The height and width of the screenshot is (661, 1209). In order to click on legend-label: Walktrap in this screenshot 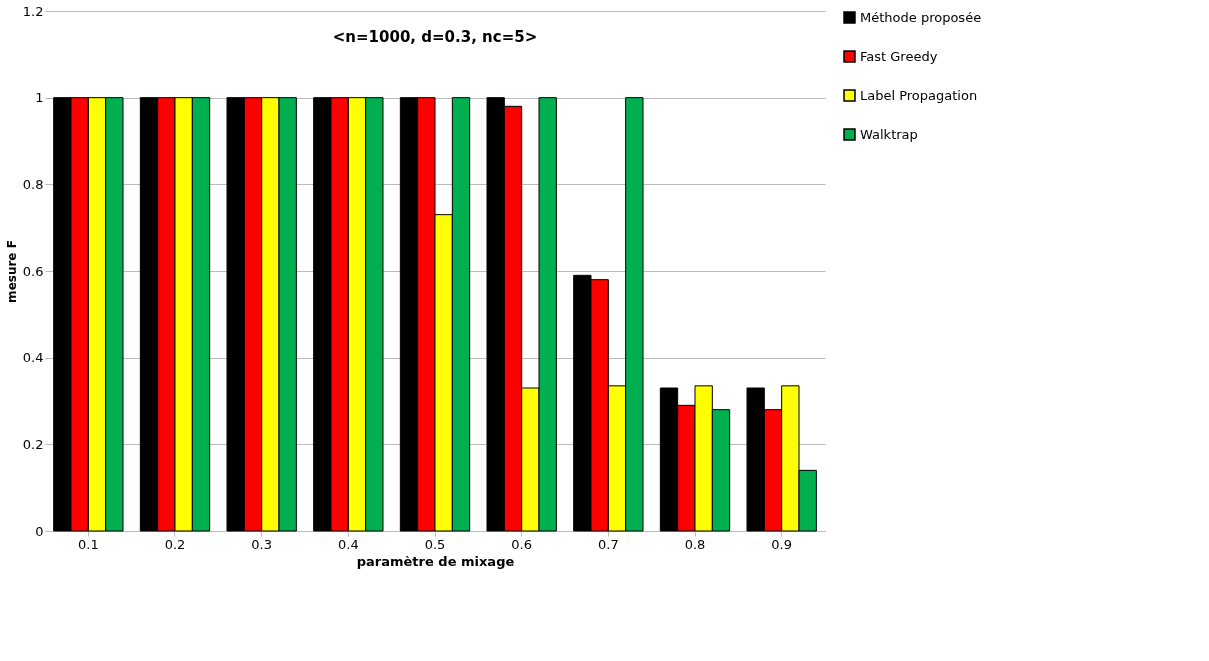, I will do `click(889, 134)`.